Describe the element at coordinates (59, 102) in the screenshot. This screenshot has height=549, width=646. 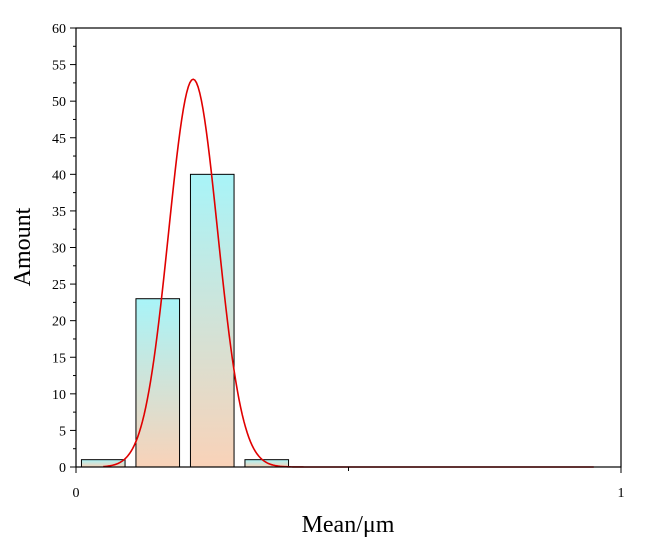
I see `y-tick-label: 50` at that location.